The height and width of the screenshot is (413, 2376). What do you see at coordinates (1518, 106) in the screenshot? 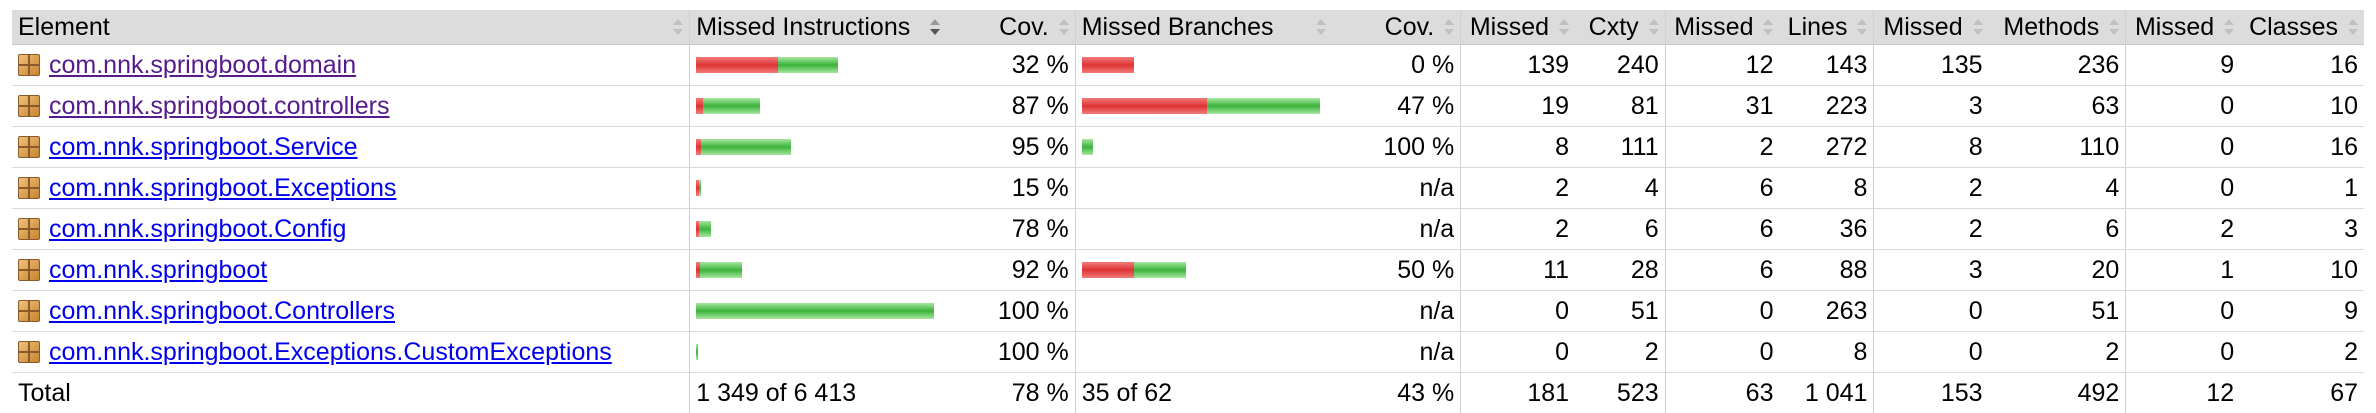
I see `missed-complexity: 19` at bounding box center [1518, 106].